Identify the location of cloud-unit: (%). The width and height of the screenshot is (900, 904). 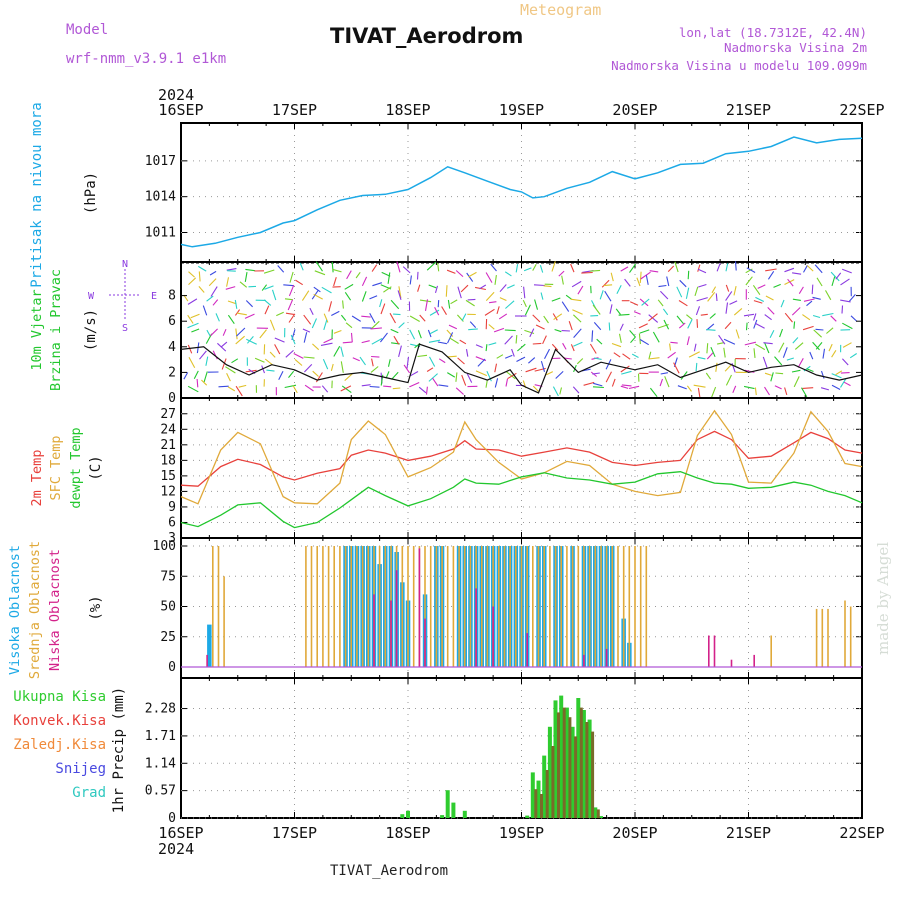
(96, 607).